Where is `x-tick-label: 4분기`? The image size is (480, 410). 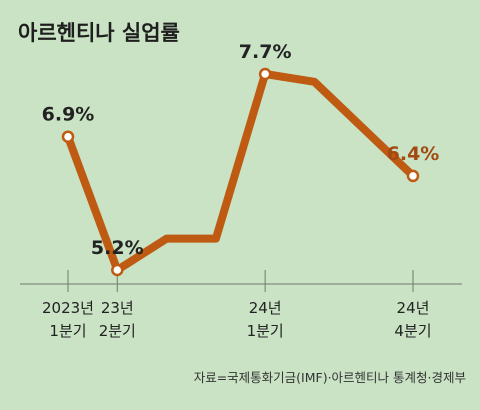 x-tick-label: 4분기 is located at coordinates (412, 331).